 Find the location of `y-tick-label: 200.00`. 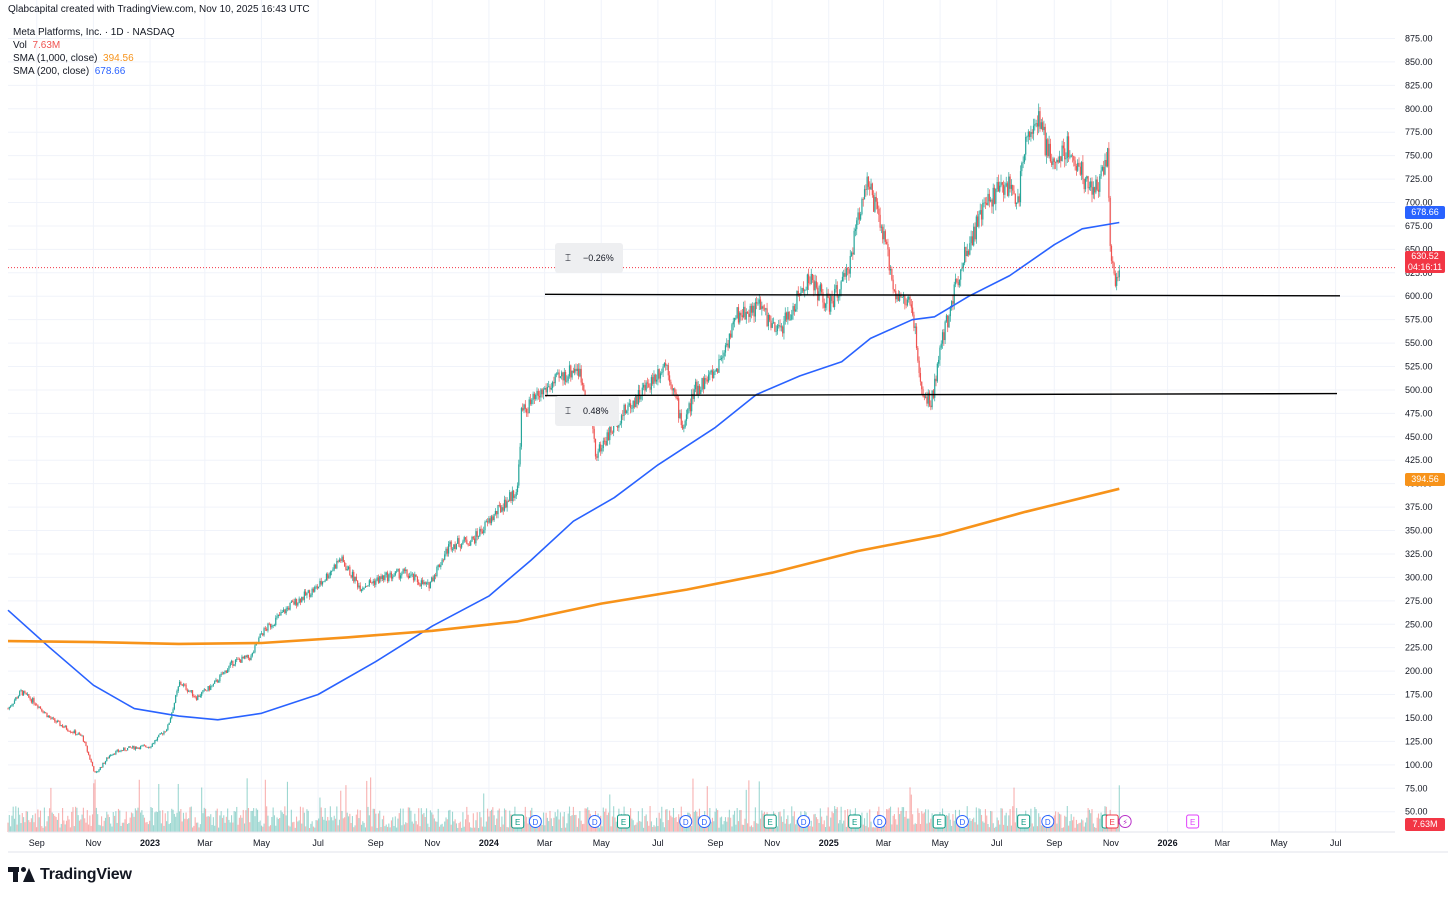

y-tick-label: 200.00 is located at coordinates (1419, 671).